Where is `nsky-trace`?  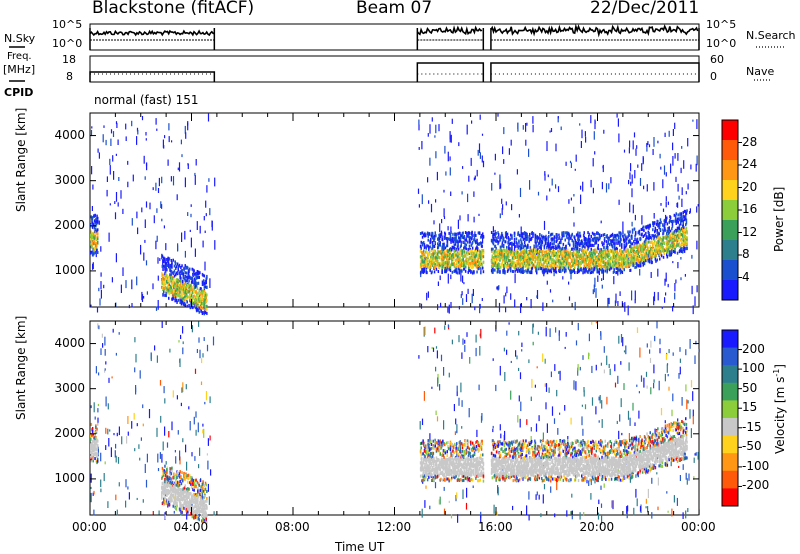
nsky-trace is located at coordinates (449, 30).